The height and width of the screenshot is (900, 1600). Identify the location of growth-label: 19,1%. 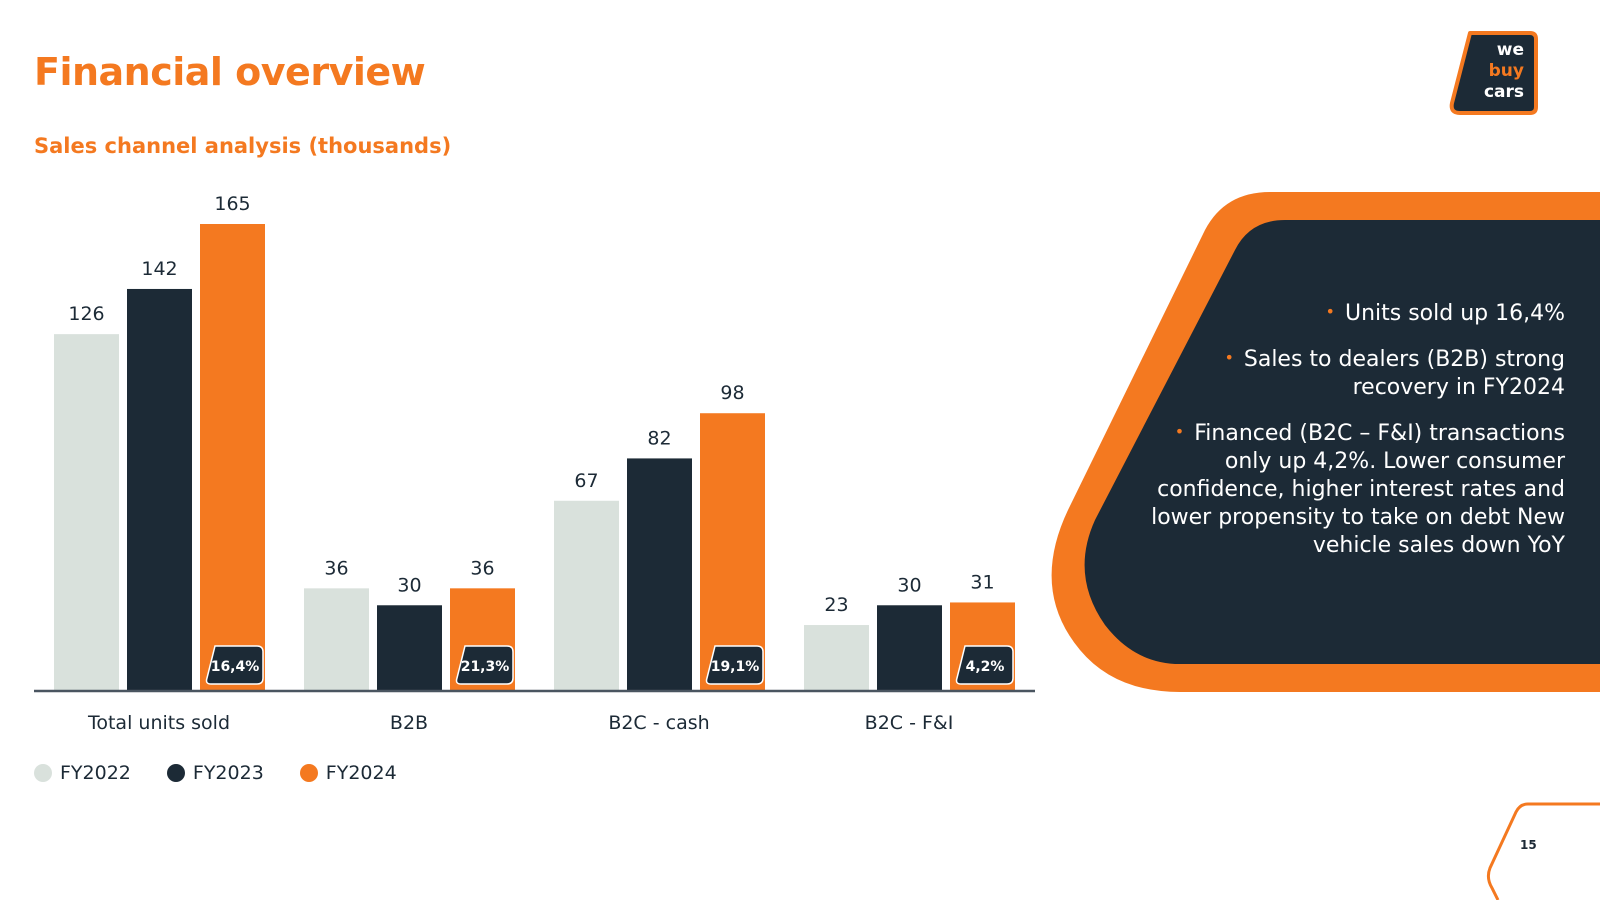
(735, 667).